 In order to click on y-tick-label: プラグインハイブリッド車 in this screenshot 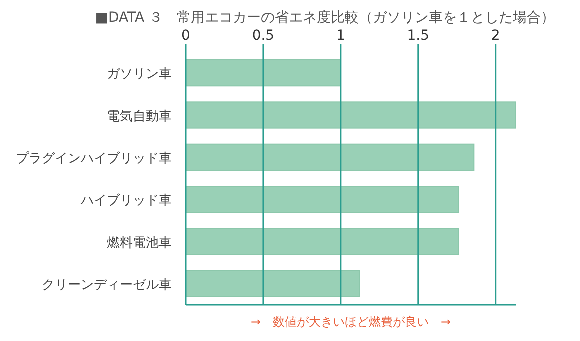, I will do `click(94, 158)`.